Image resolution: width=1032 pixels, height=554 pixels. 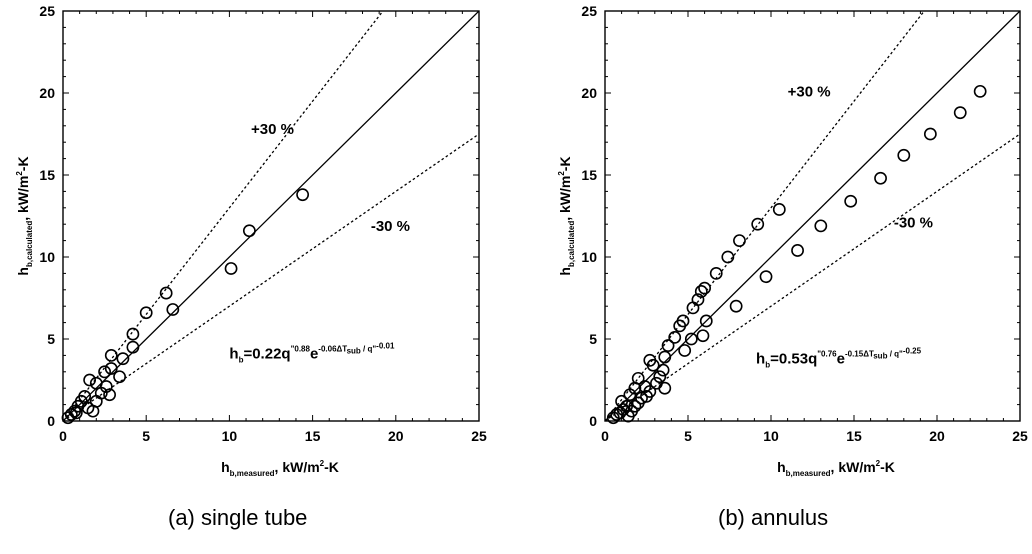 I want to click on equation-q-exponent: "0.88, so click(x=301, y=349).